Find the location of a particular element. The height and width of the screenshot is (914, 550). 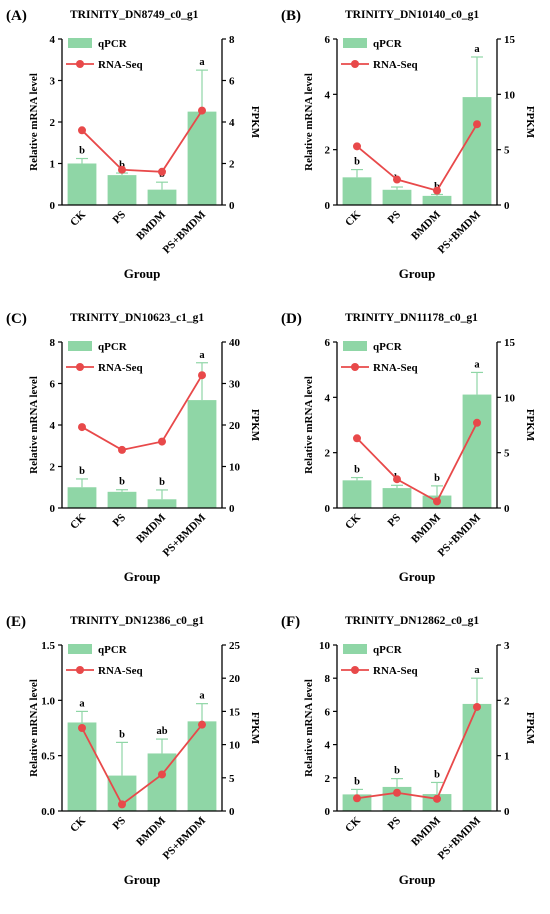

chart-title: TRINITY_DN12386_c0_g1 is located at coordinates (137, 621).